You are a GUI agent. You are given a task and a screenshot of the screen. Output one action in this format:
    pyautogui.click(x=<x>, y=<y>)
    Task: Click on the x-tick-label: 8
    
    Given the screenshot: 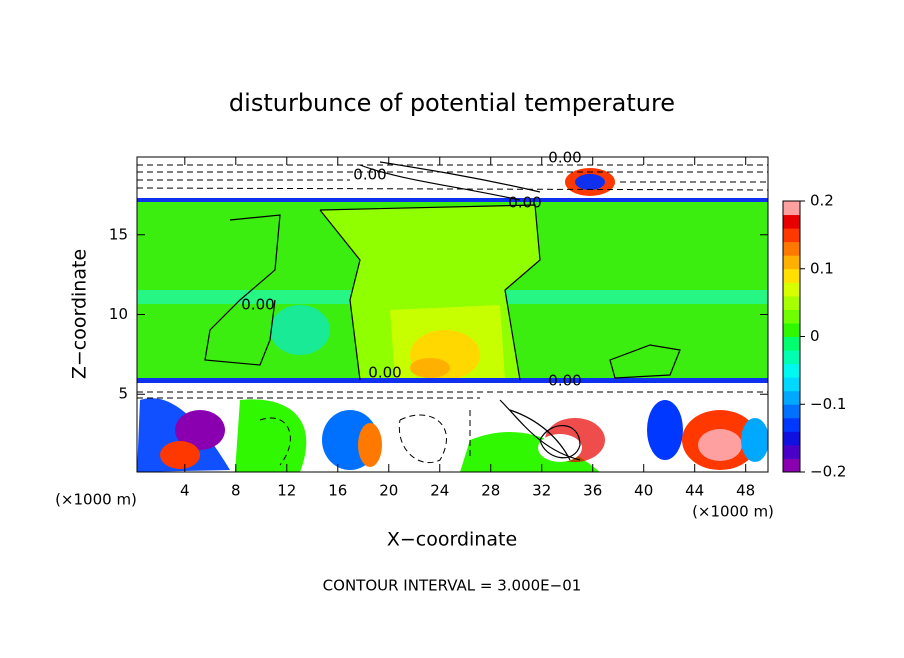 What is the action you would take?
    pyautogui.click(x=236, y=491)
    